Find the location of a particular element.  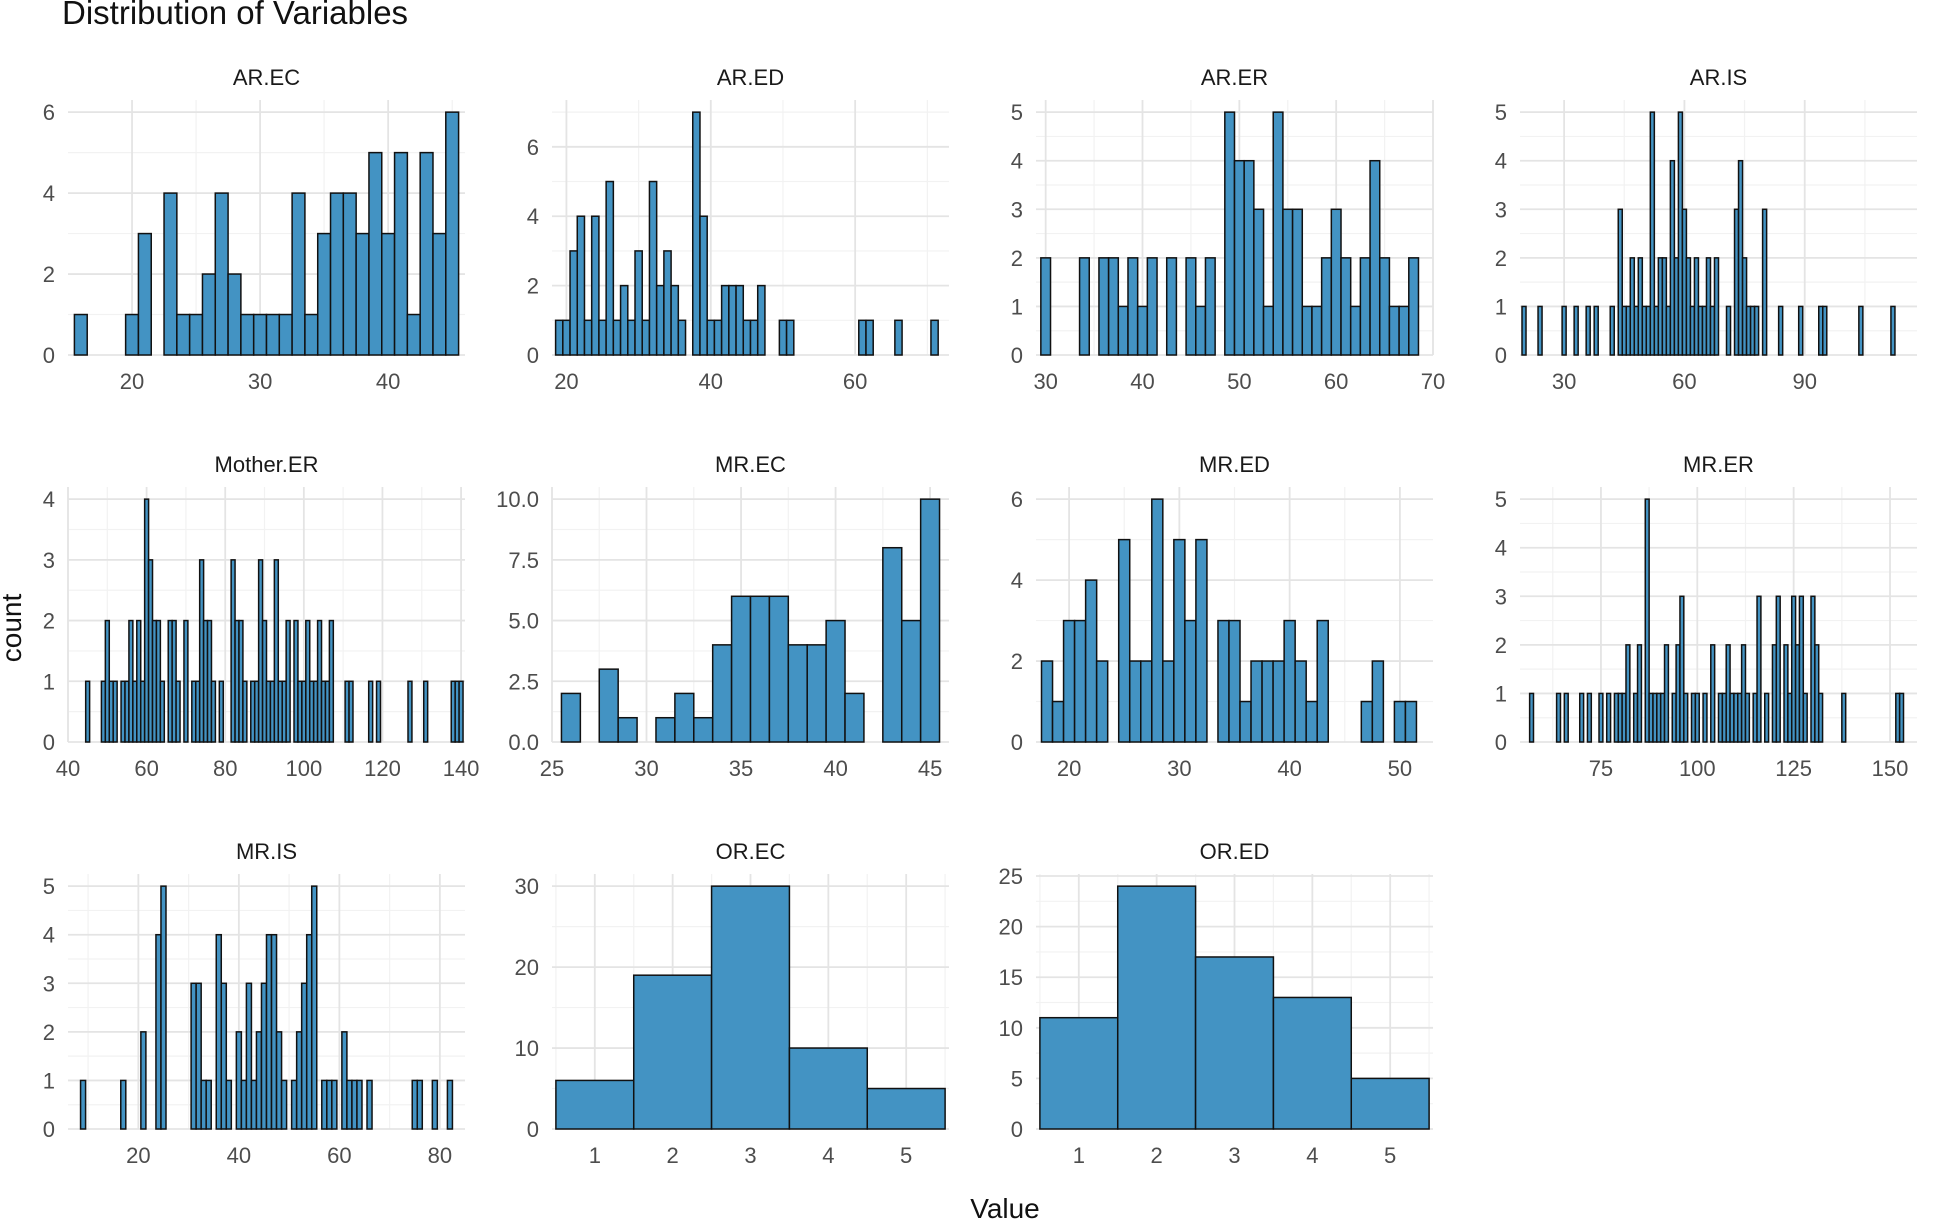

x-tick-label: 45 is located at coordinates (930, 768).